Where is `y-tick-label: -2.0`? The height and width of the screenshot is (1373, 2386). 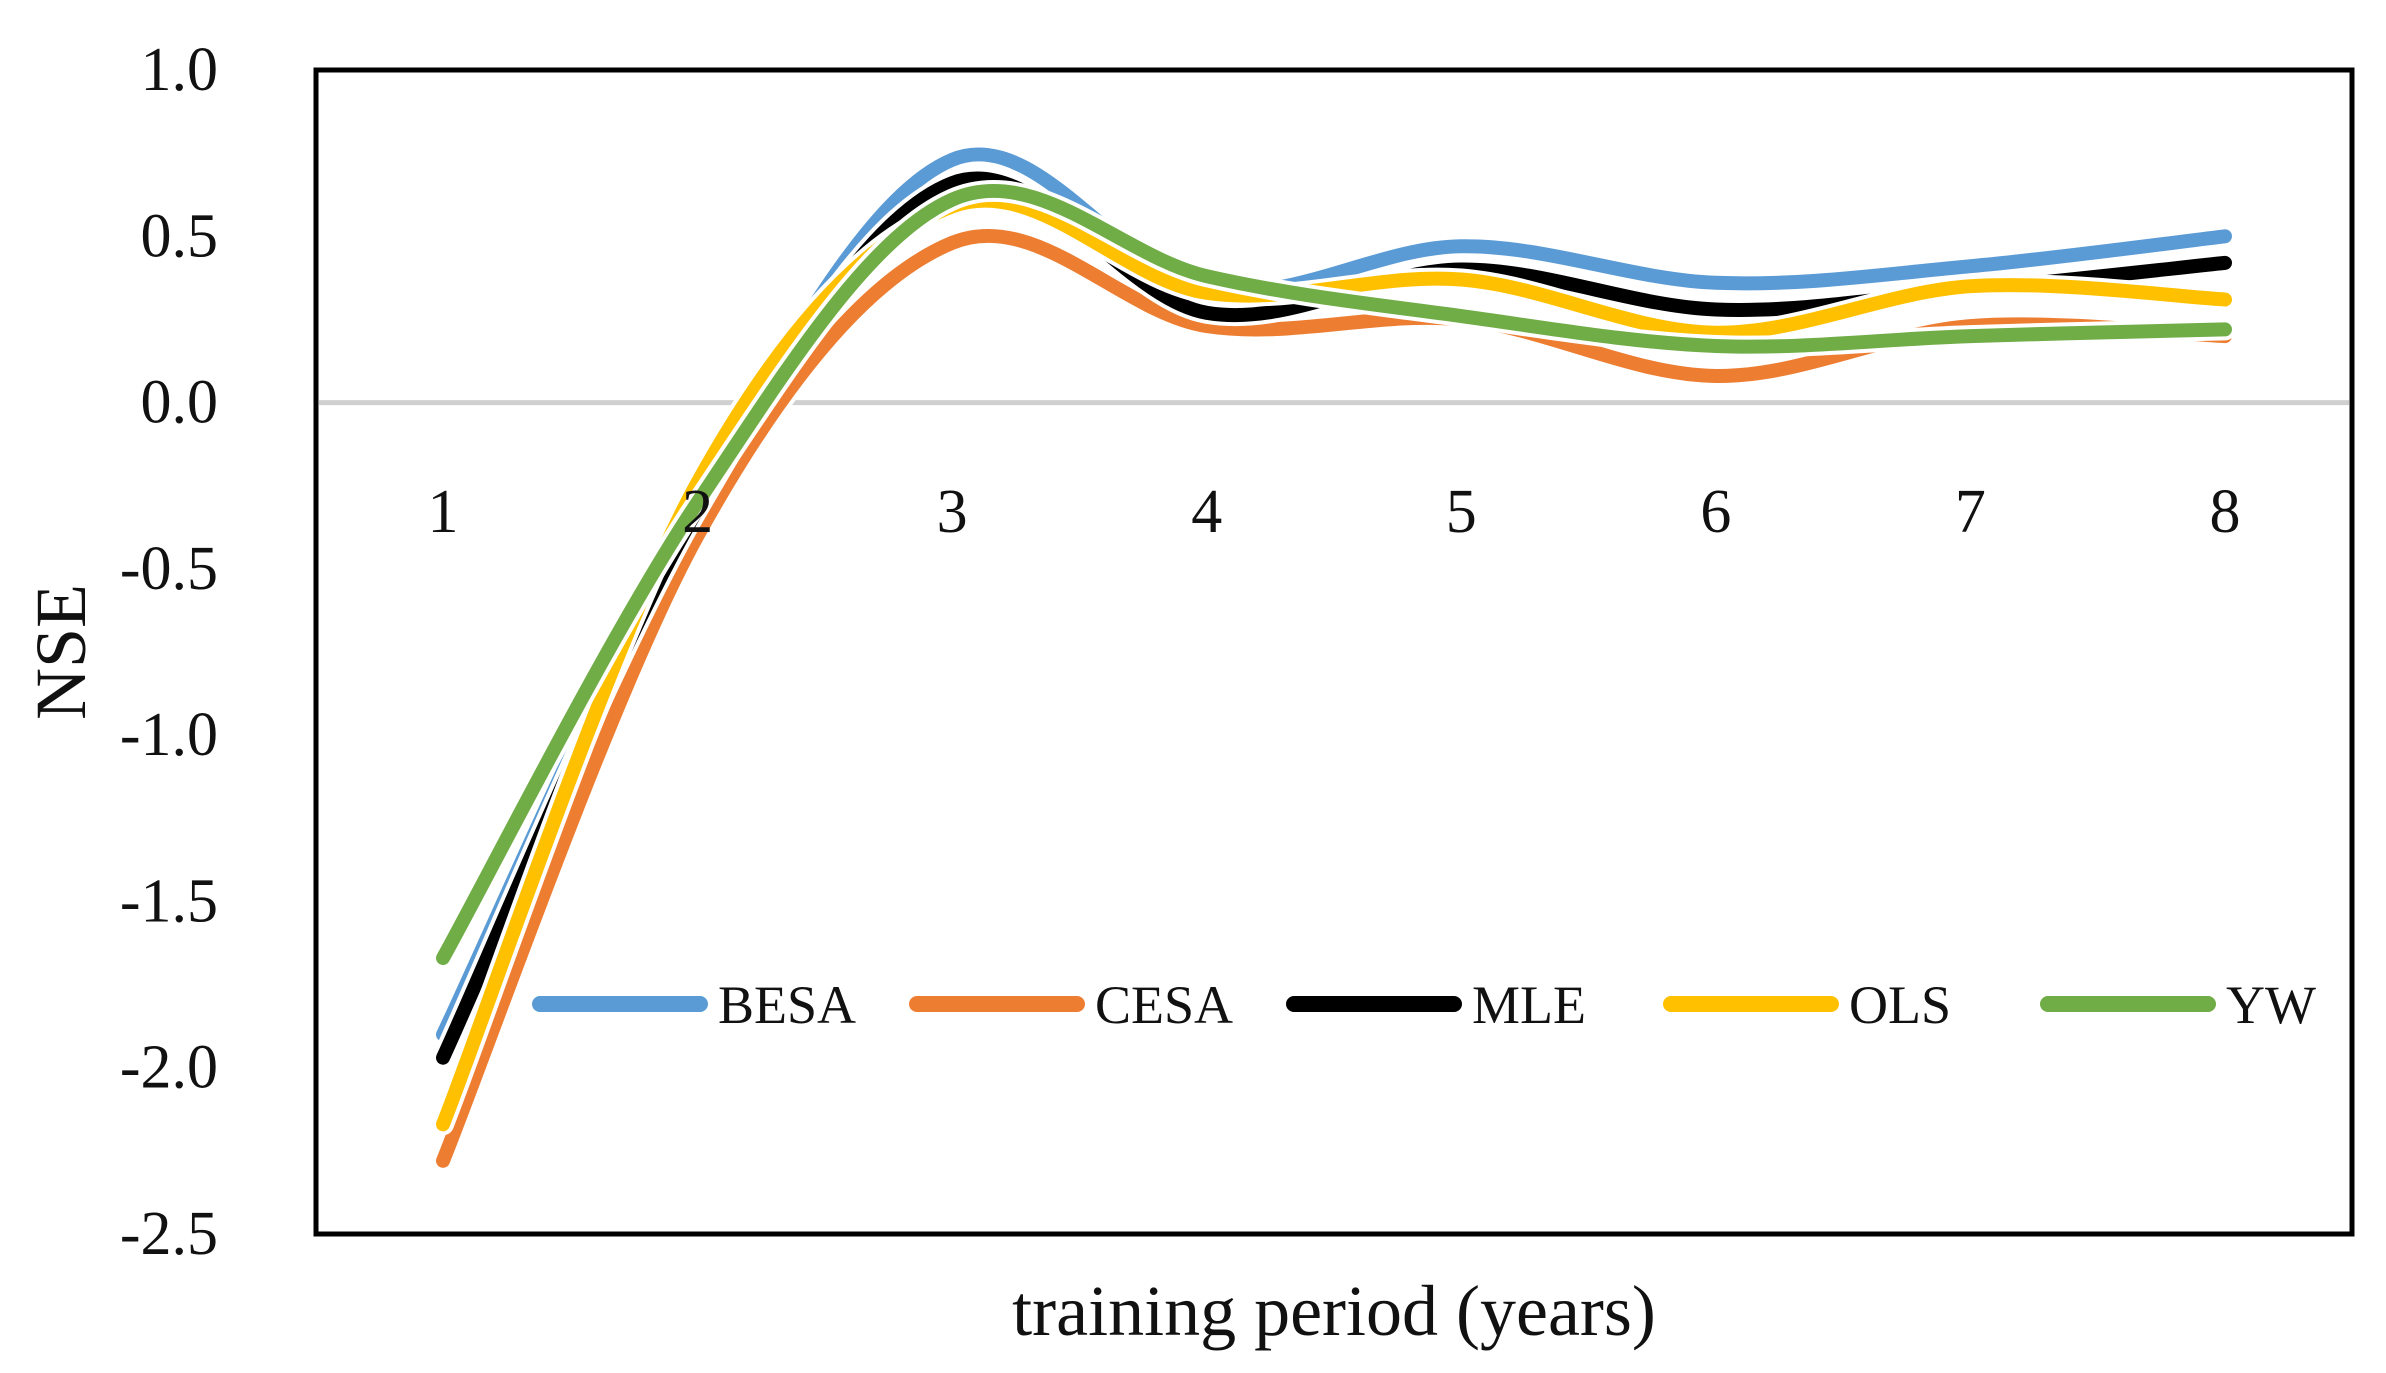 y-tick-label: -2.0 is located at coordinates (169, 1068).